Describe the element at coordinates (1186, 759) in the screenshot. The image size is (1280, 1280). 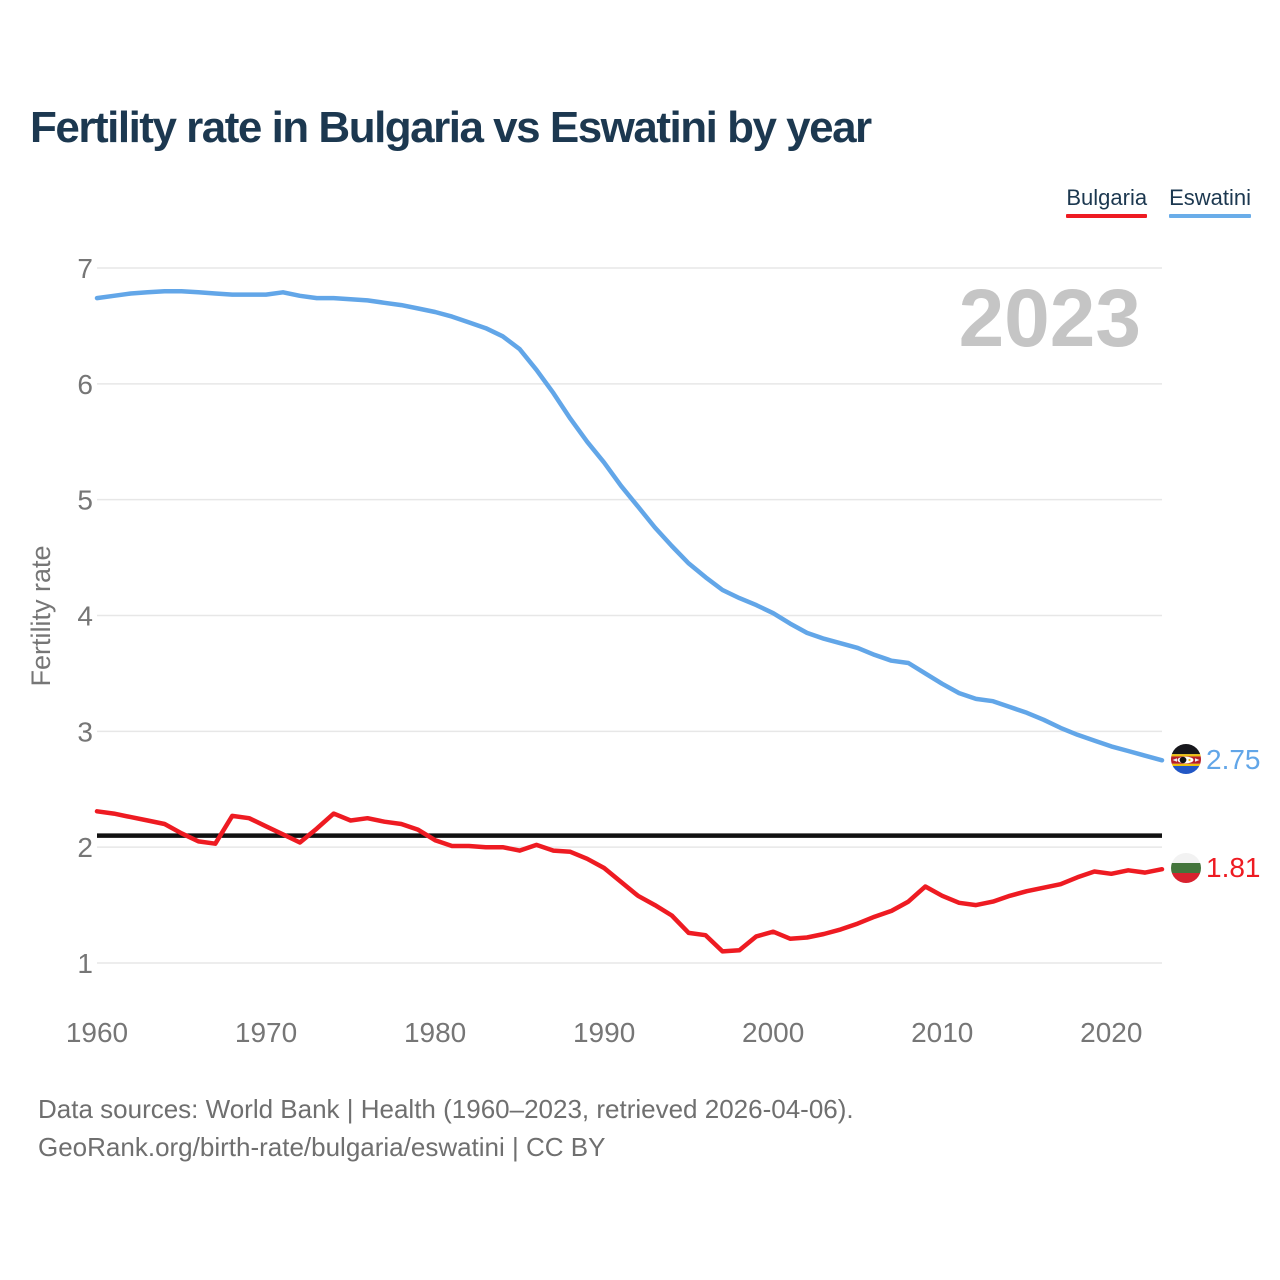
I see `eswatini-flag-icon` at that location.